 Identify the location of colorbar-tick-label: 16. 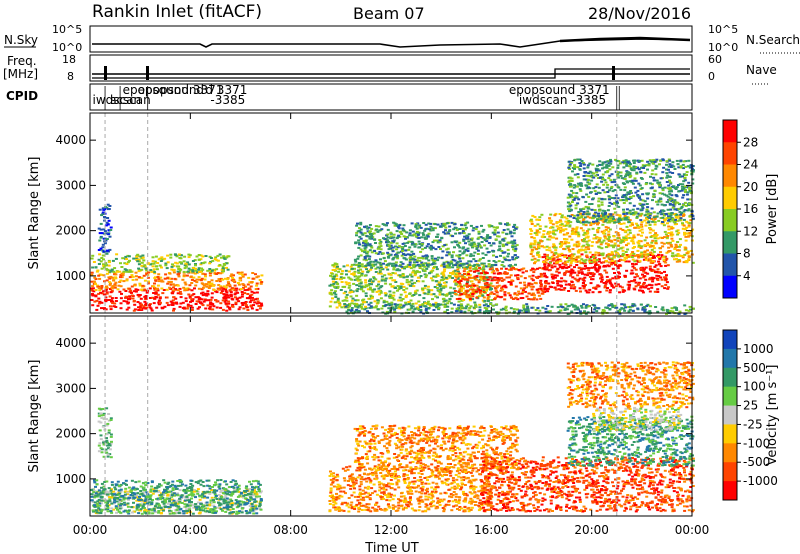
(750, 209).